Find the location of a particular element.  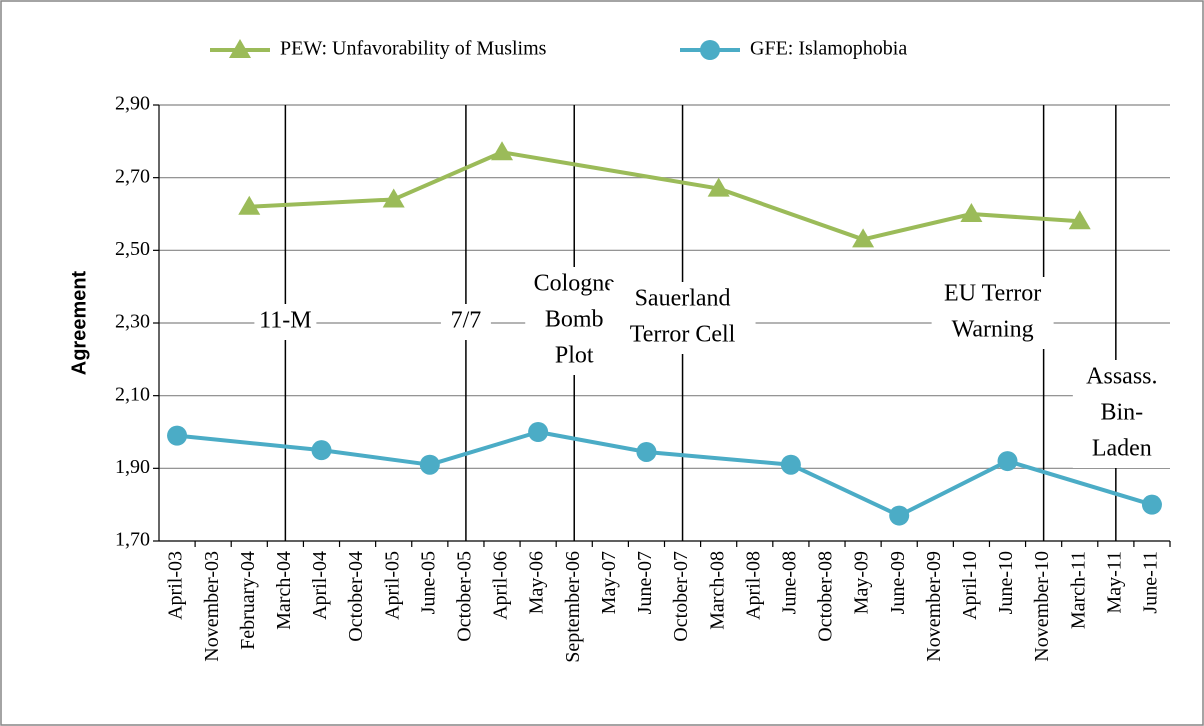

event-label: 11-M is located at coordinates (285, 322).